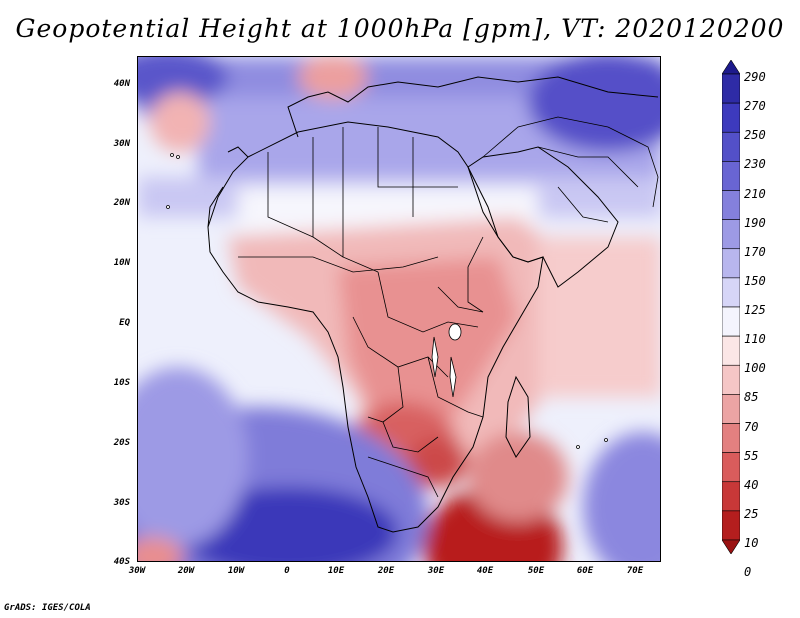  What do you see at coordinates (755, 106) in the screenshot?
I see `colorbar-label: 270` at bounding box center [755, 106].